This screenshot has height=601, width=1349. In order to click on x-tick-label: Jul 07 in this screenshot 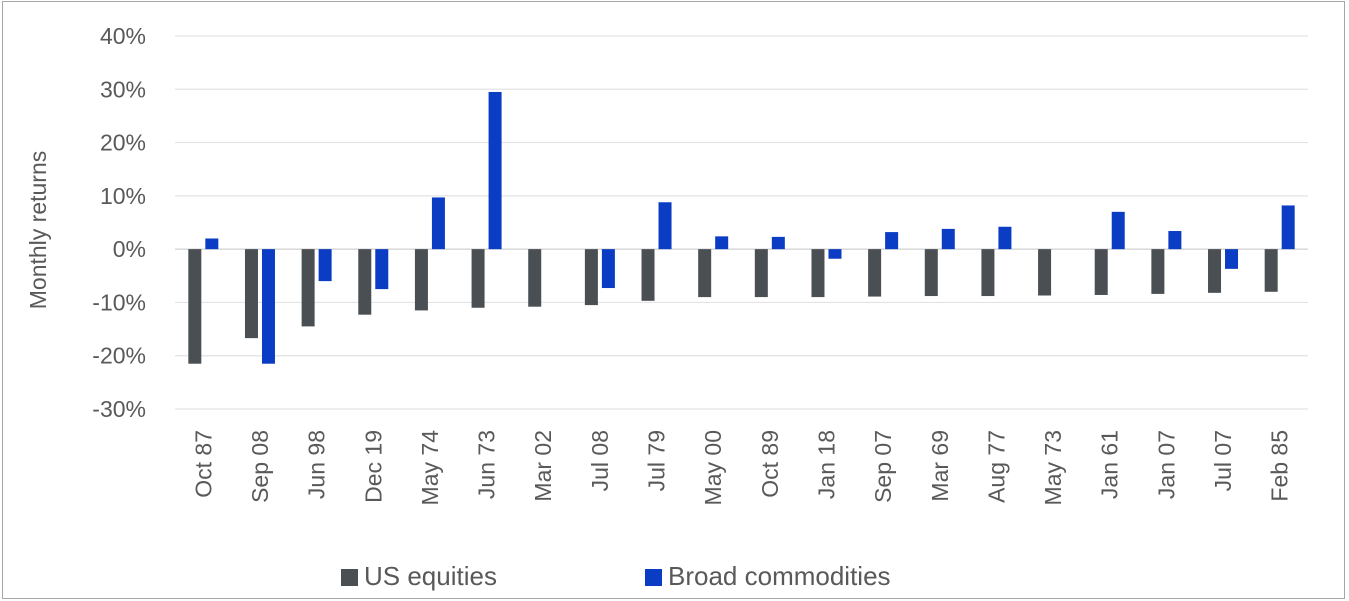, I will do `click(1223, 460)`.